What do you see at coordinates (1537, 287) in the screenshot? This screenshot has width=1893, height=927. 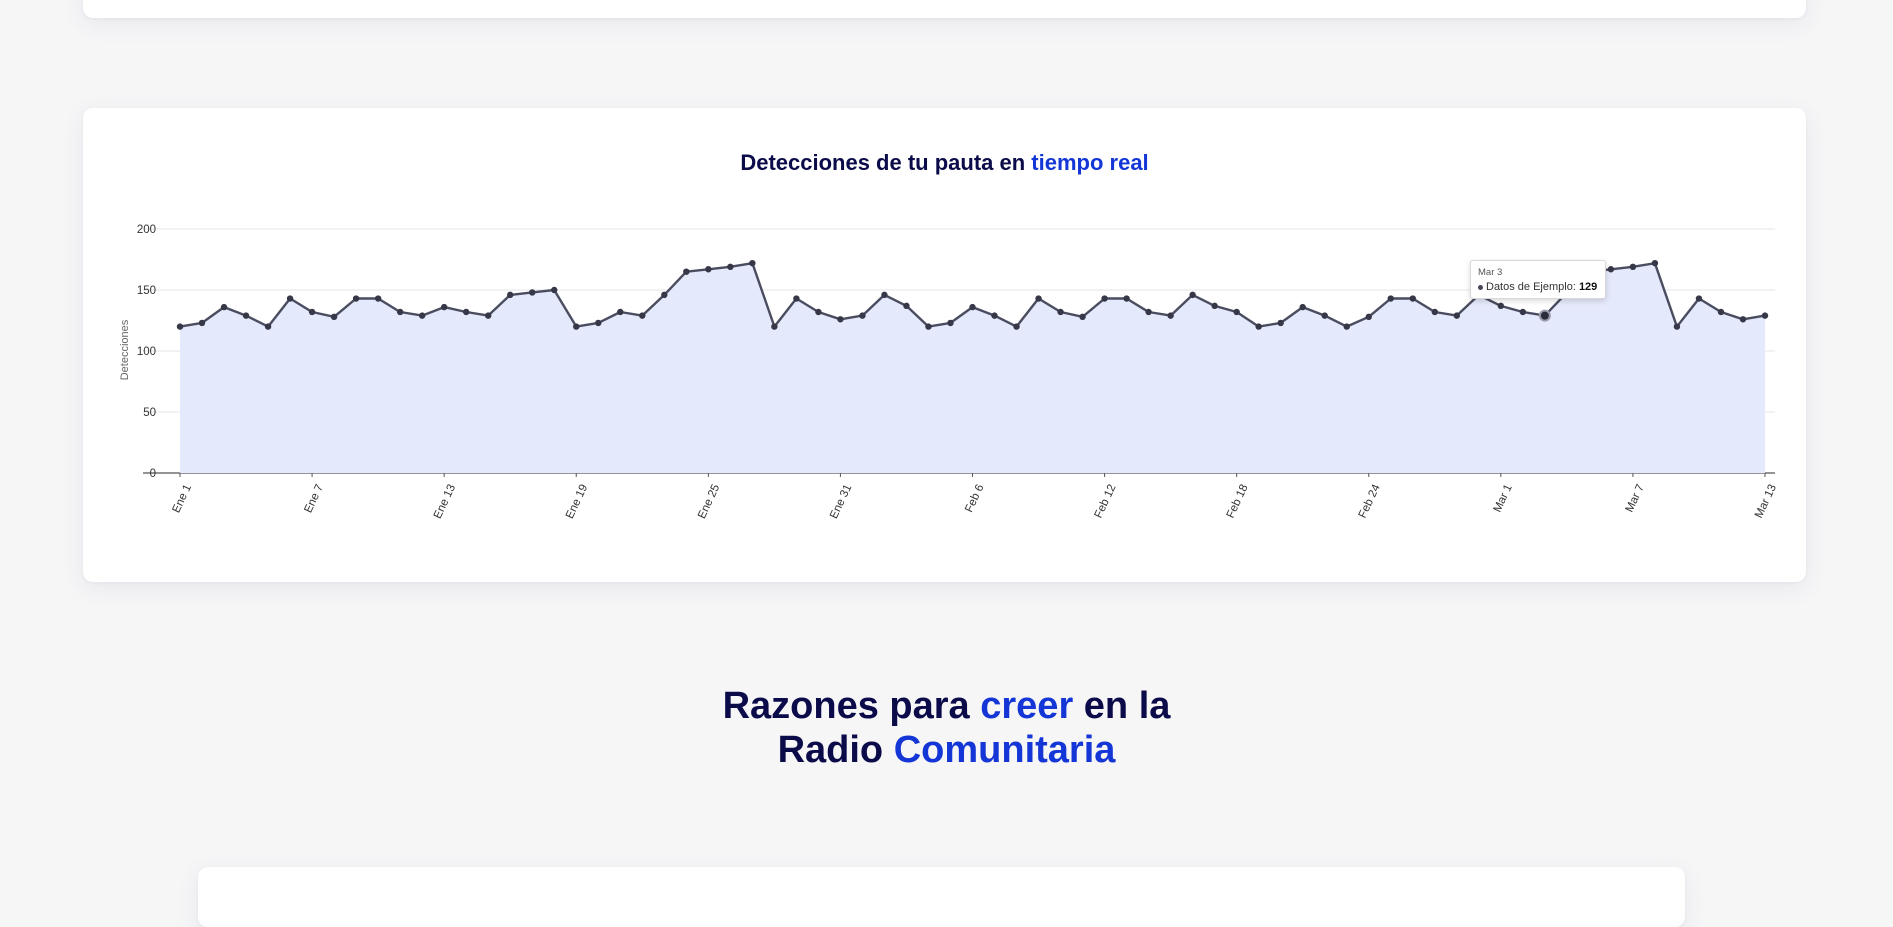 I see `tooltip-row: Datos de Ejemplo: 129` at bounding box center [1537, 287].